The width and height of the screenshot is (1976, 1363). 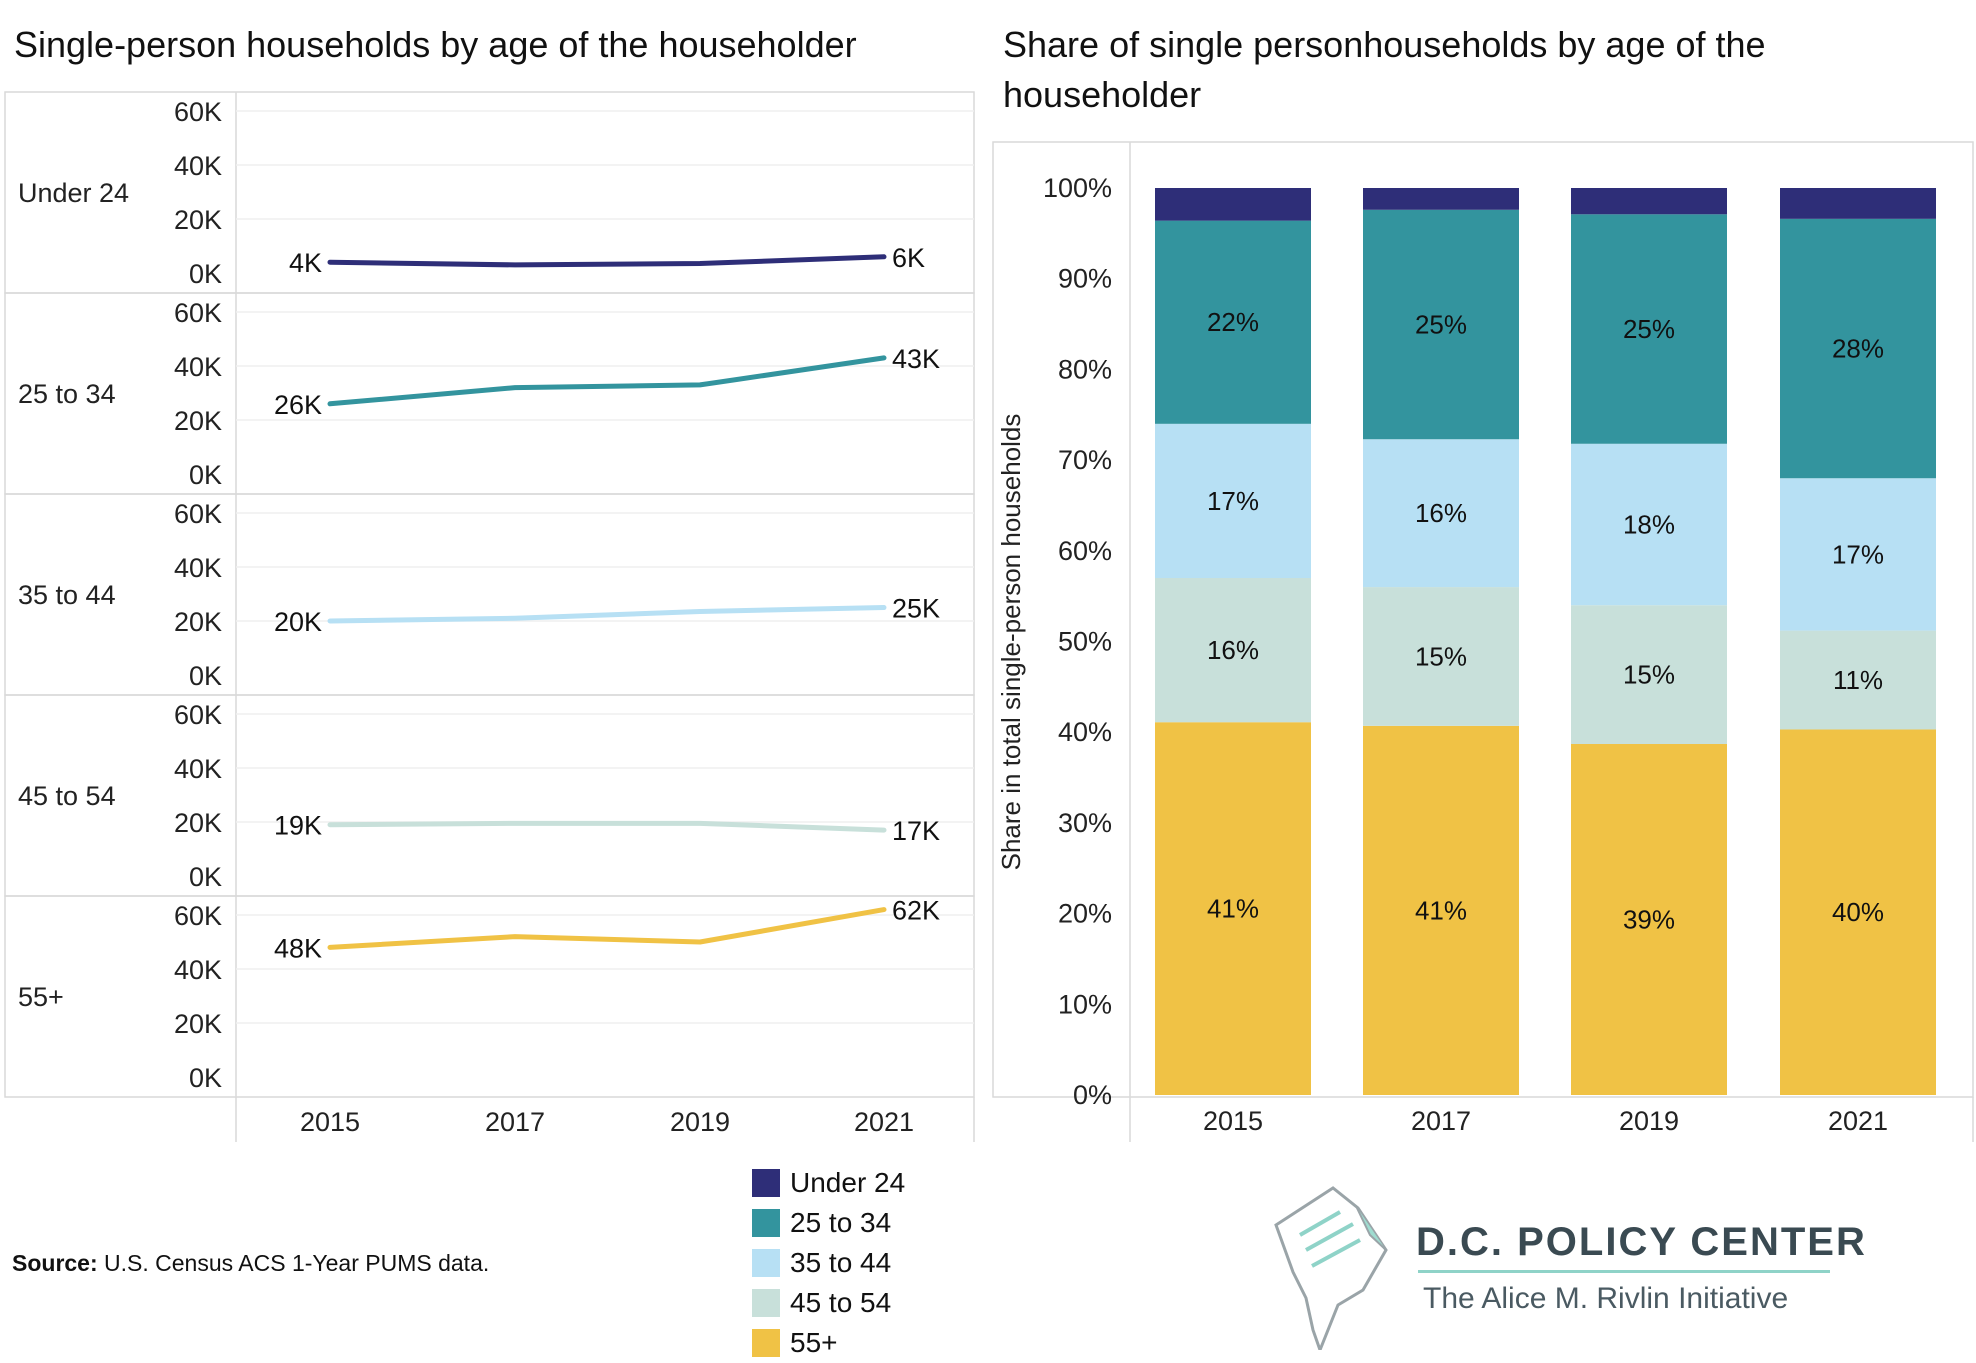 I want to click on data-label-start: 48K, so click(x=298, y=948).